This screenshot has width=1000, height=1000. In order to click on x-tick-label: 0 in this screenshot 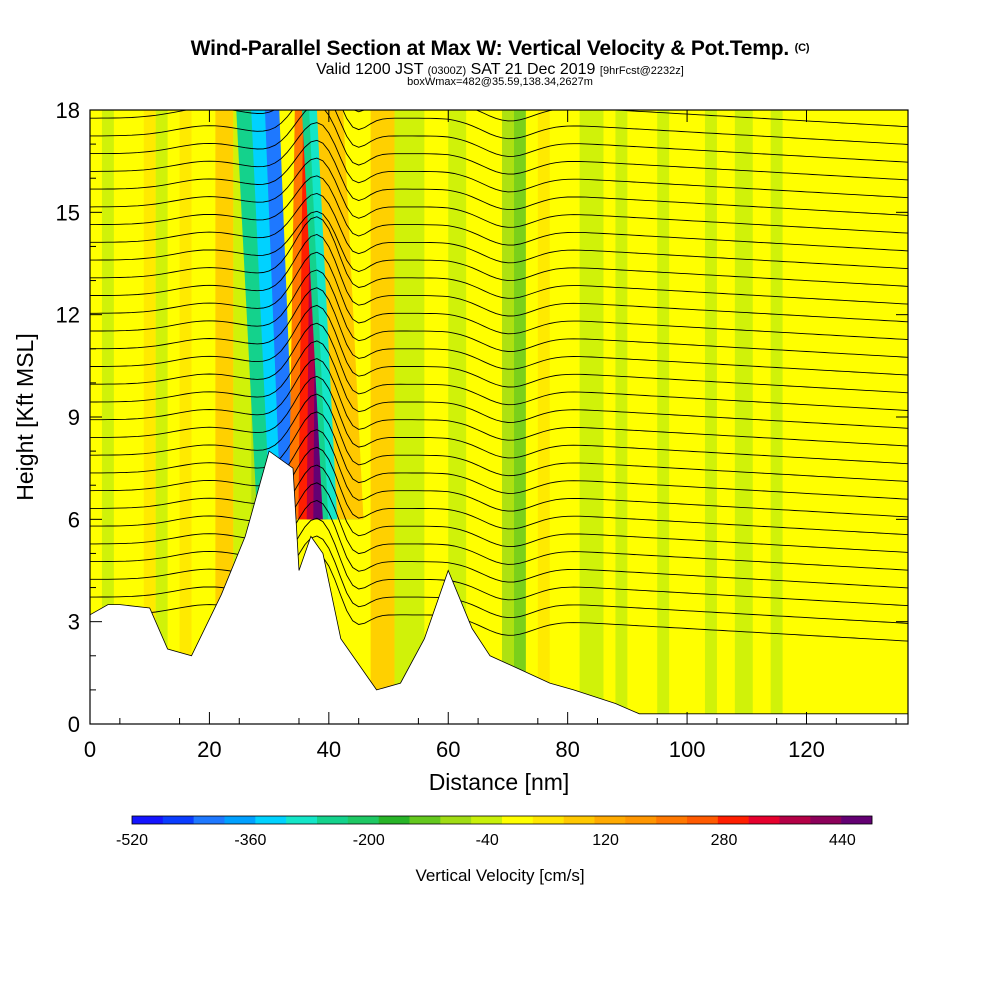, I will do `click(90, 749)`.